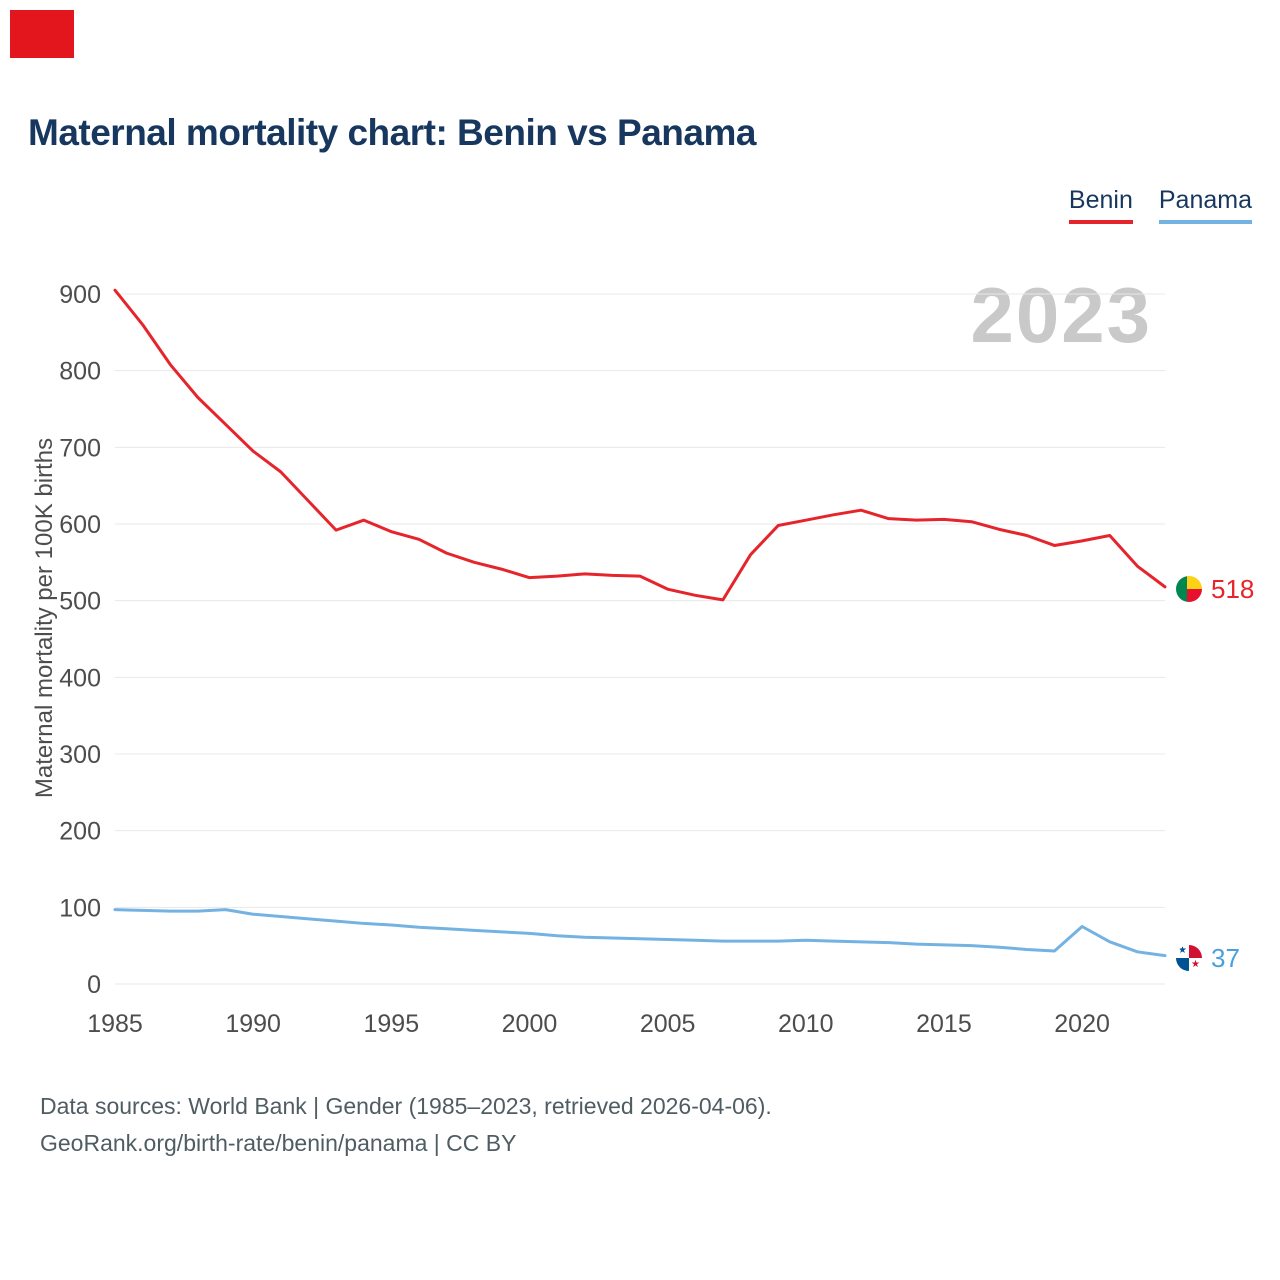 Image resolution: width=1280 pixels, height=1280 pixels. What do you see at coordinates (94, 985) in the screenshot?
I see `y-tick-label: 0` at bounding box center [94, 985].